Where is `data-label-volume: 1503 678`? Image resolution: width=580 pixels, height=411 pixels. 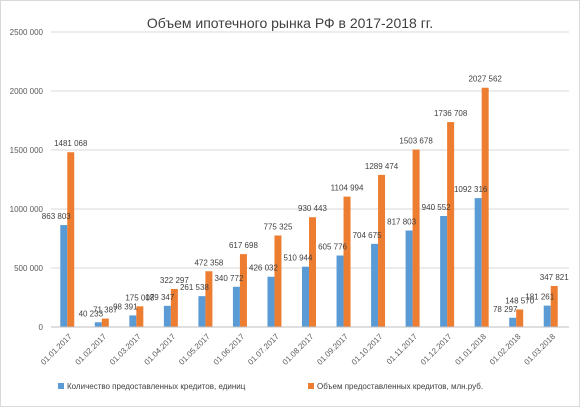 data-label-volume: 1503 678 is located at coordinates (416, 141).